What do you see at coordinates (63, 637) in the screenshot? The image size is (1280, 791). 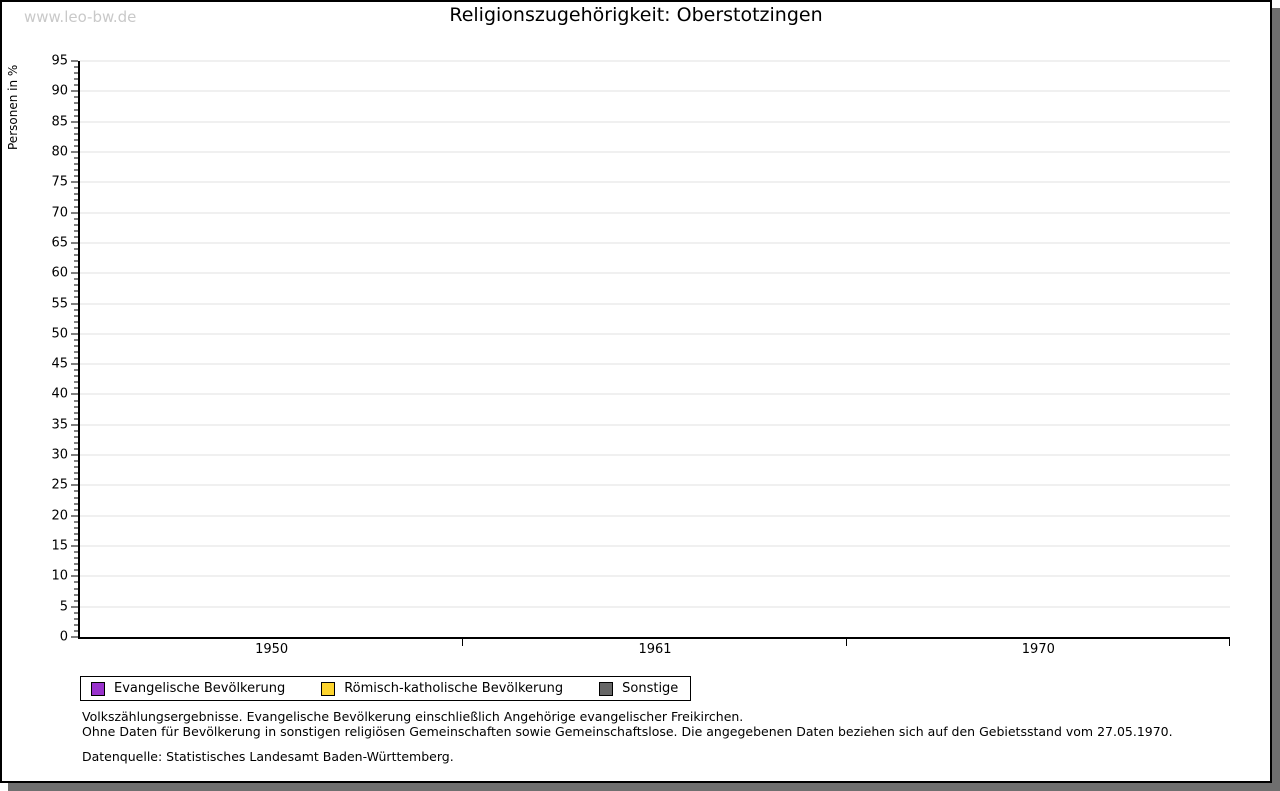 I see `y-tick-label: 0` at bounding box center [63, 637].